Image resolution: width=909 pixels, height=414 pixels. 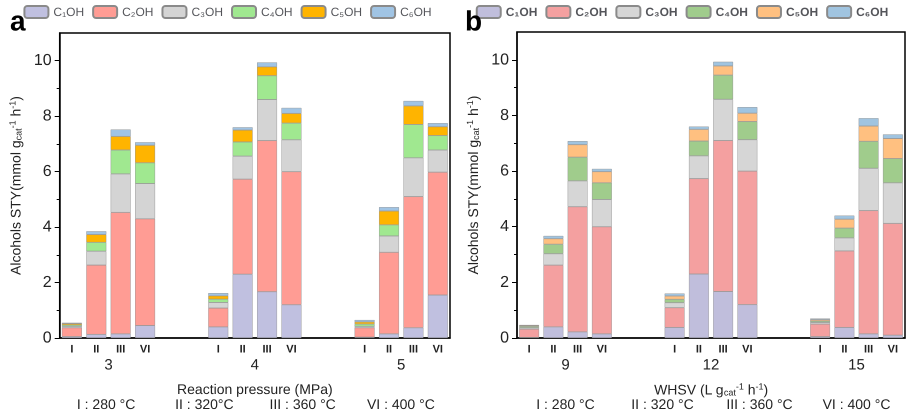 I want to click on text: II : 320 °C, so click(x=662, y=404).